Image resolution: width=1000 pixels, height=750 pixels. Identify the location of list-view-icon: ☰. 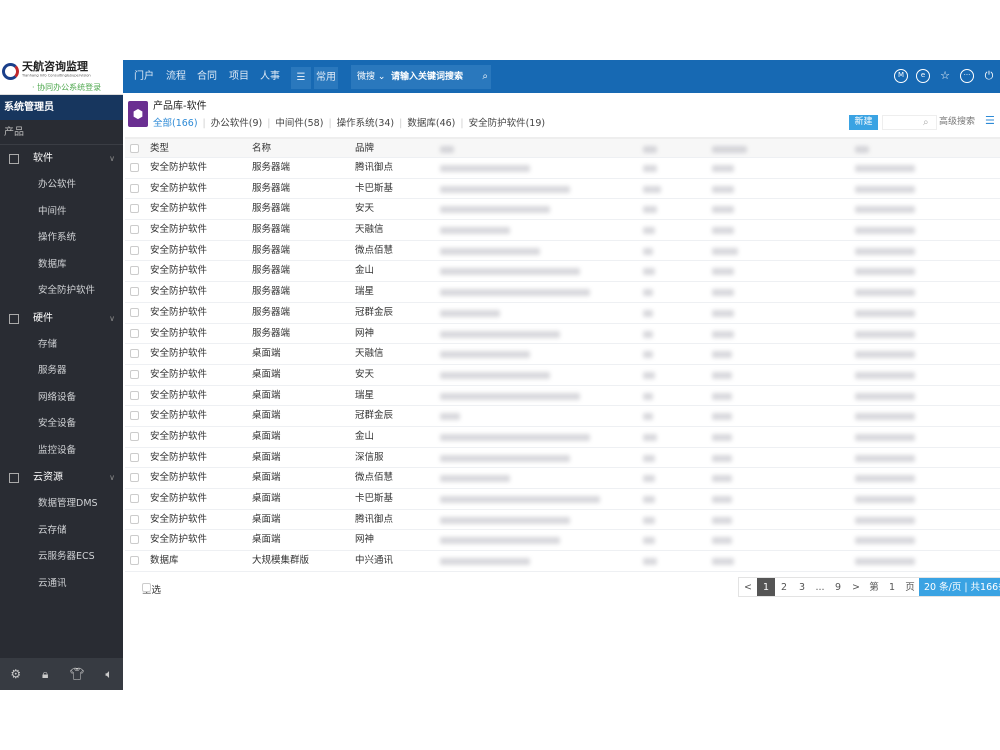
(990, 120).